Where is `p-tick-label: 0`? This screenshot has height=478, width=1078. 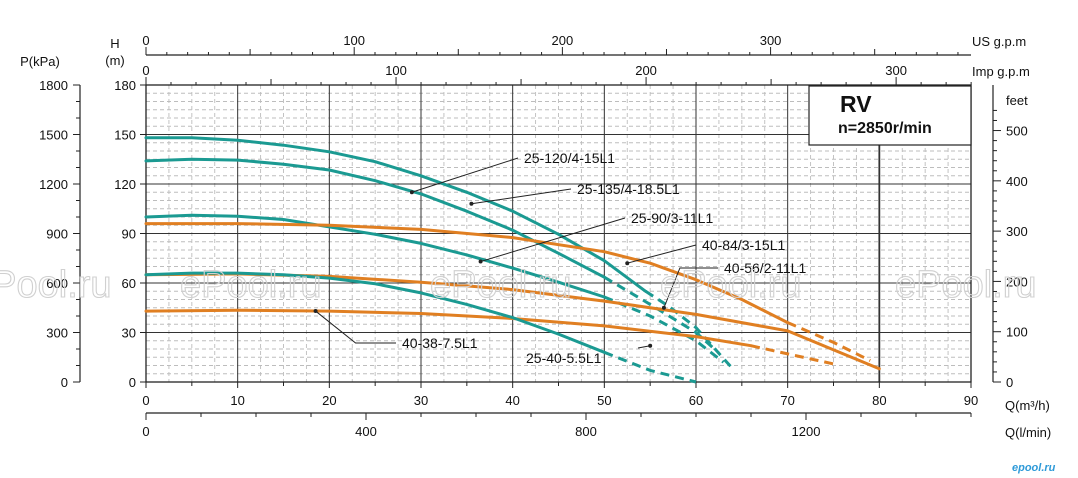
p-tick-label: 0 is located at coordinates (64, 382).